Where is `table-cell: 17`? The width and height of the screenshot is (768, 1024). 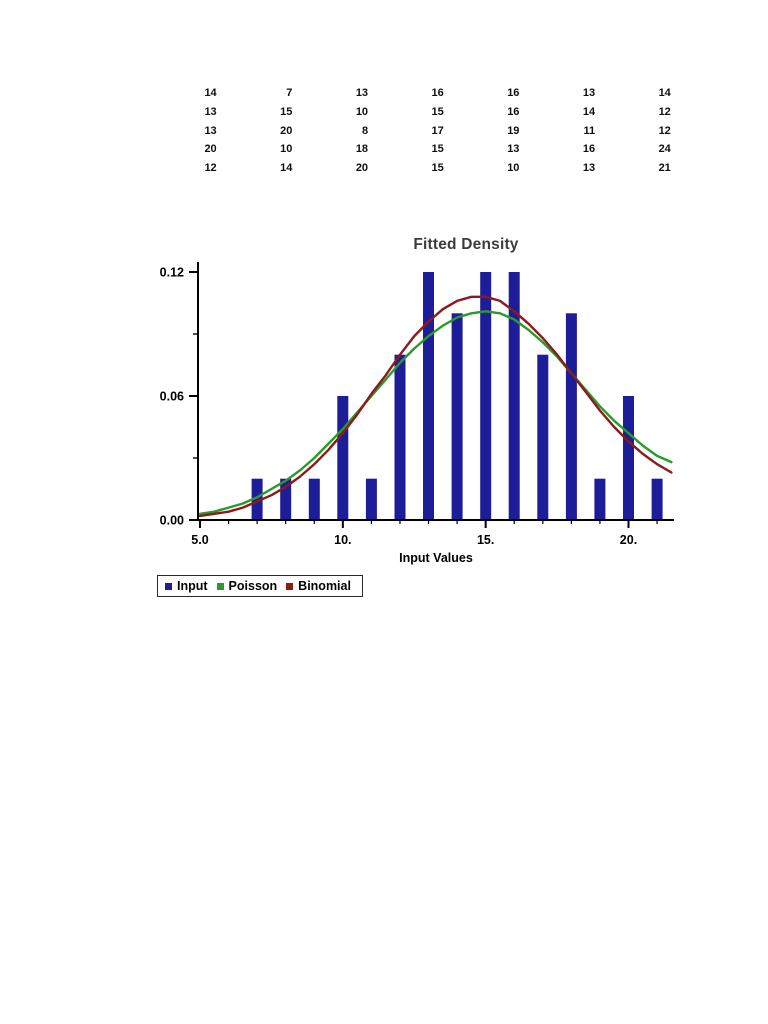
table-cell: 17 is located at coordinates (437, 130).